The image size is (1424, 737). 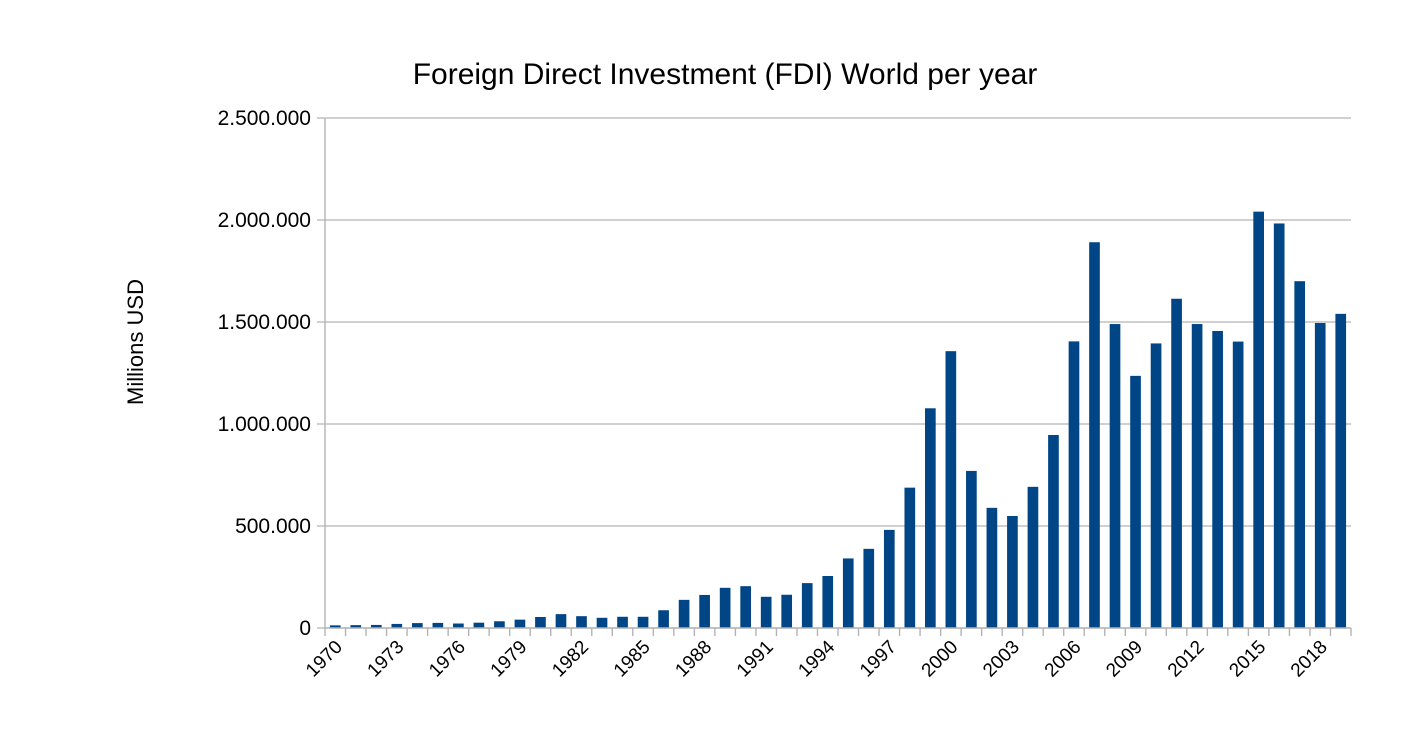 I want to click on bar-1994, so click(x=828, y=601).